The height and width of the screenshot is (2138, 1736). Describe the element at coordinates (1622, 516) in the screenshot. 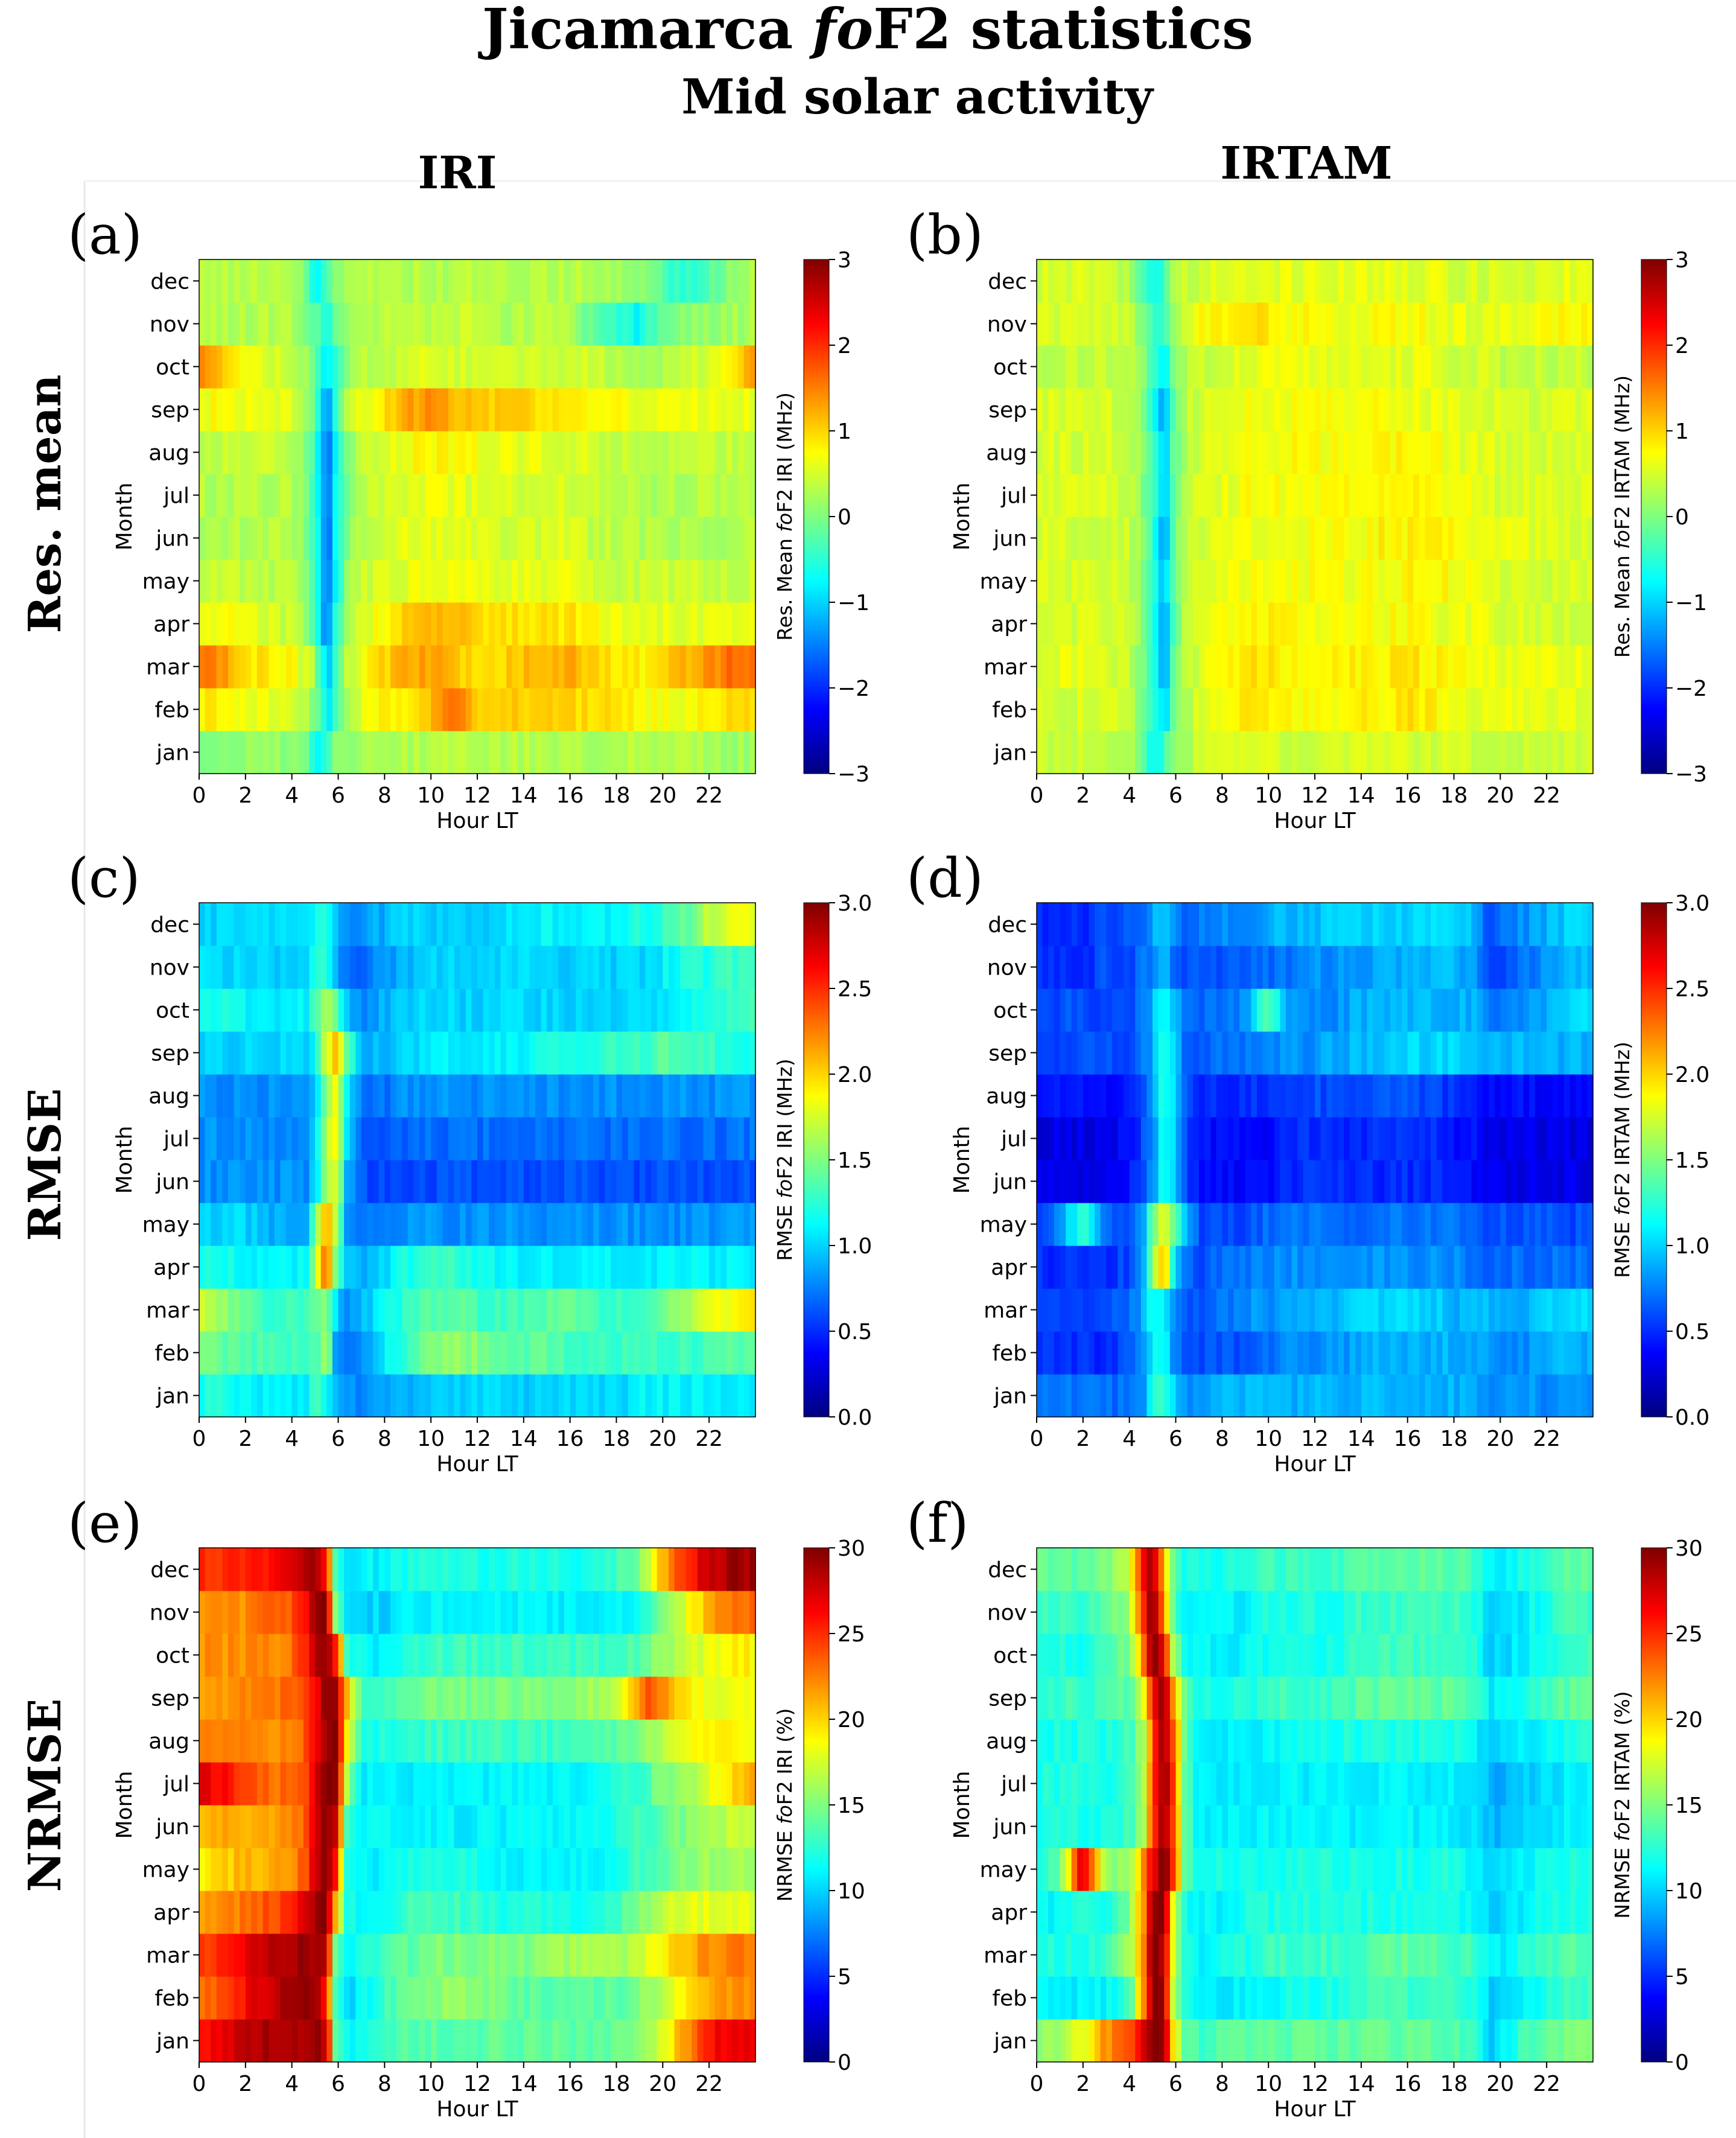

I see `colorbar-label: Res. Mean foF2 IRTAM (MHz)` at that location.